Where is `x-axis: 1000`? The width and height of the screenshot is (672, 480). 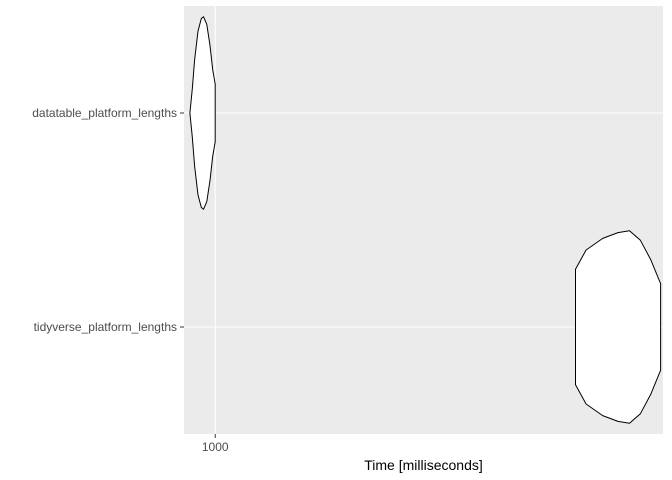
x-axis: 1000 is located at coordinates (215, 444).